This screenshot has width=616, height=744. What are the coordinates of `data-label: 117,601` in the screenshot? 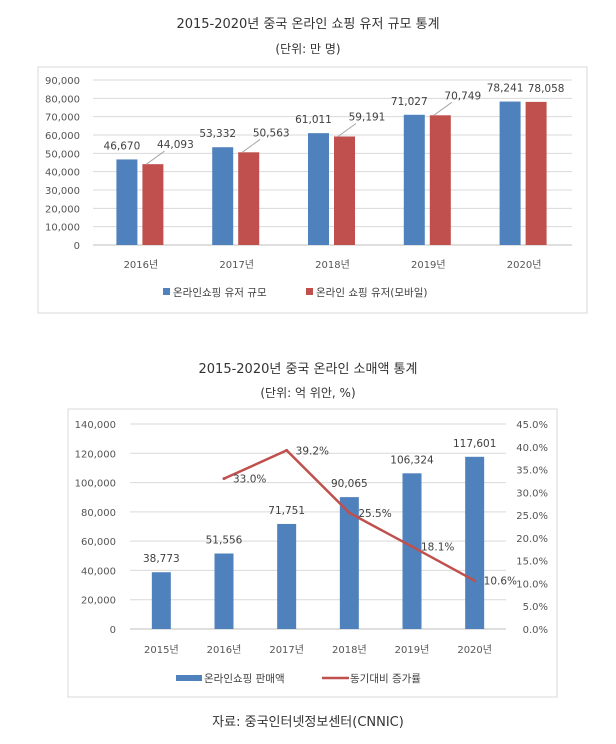 It's located at (474, 444).